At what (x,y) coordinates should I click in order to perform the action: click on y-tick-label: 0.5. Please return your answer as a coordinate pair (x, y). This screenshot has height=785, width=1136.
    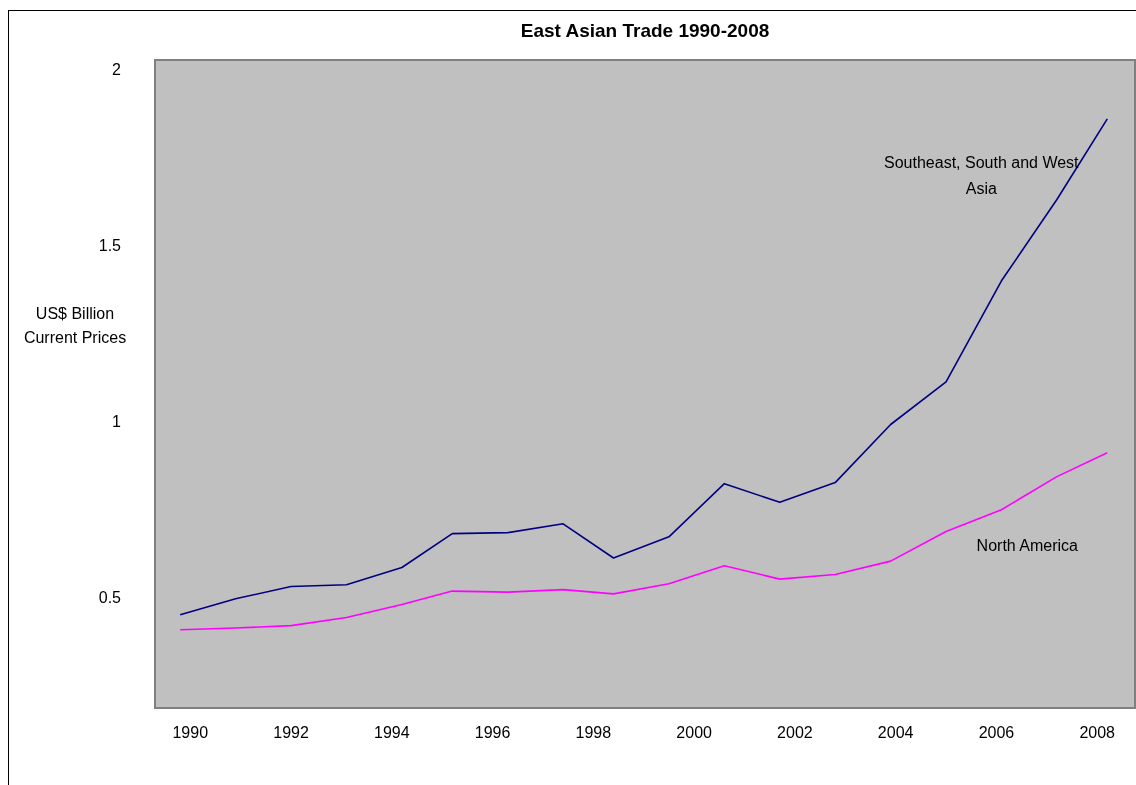
    Looking at the image, I should click on (110, 598).